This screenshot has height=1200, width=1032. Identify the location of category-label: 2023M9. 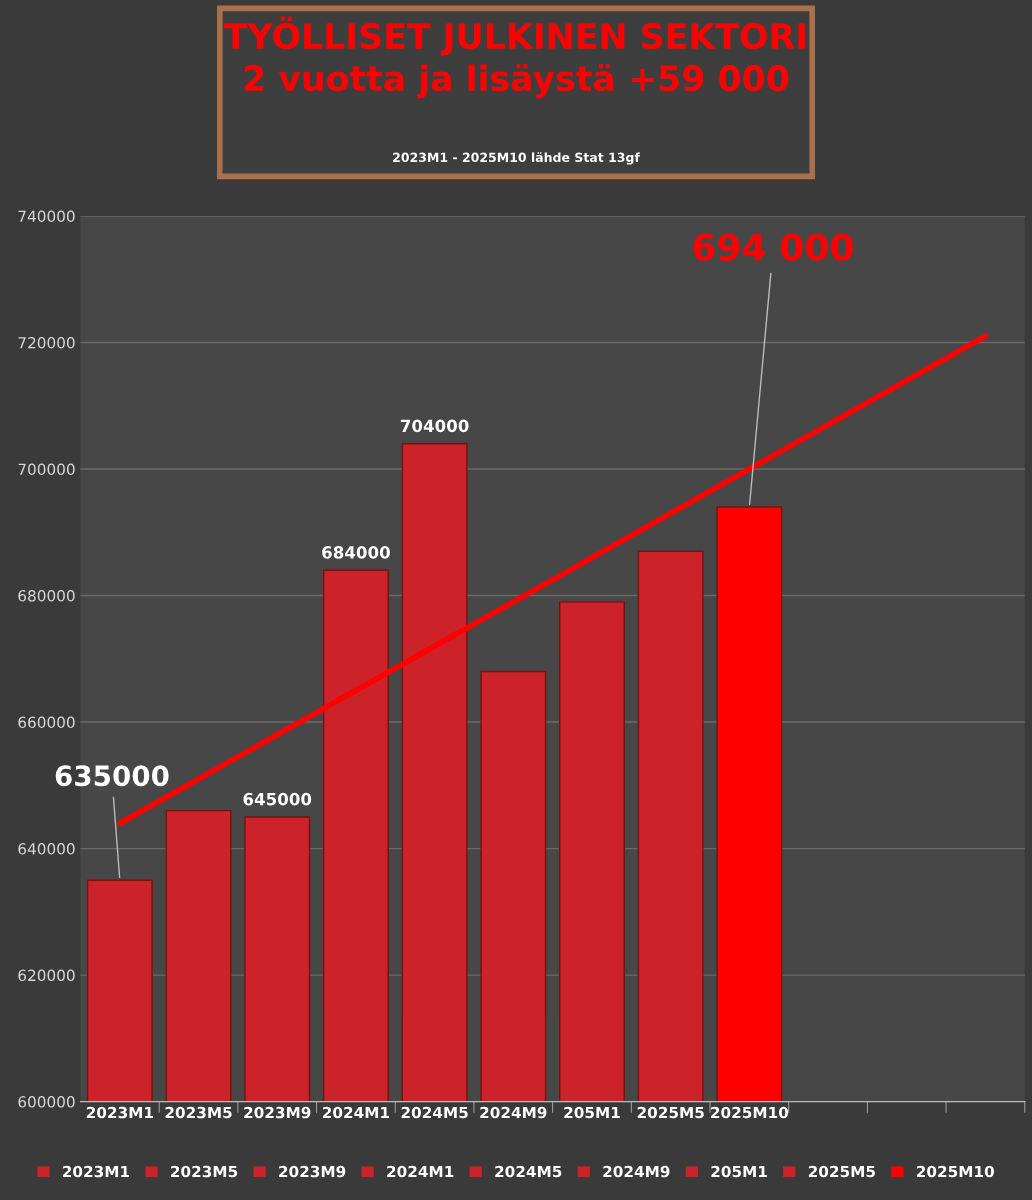
(312, 1171).